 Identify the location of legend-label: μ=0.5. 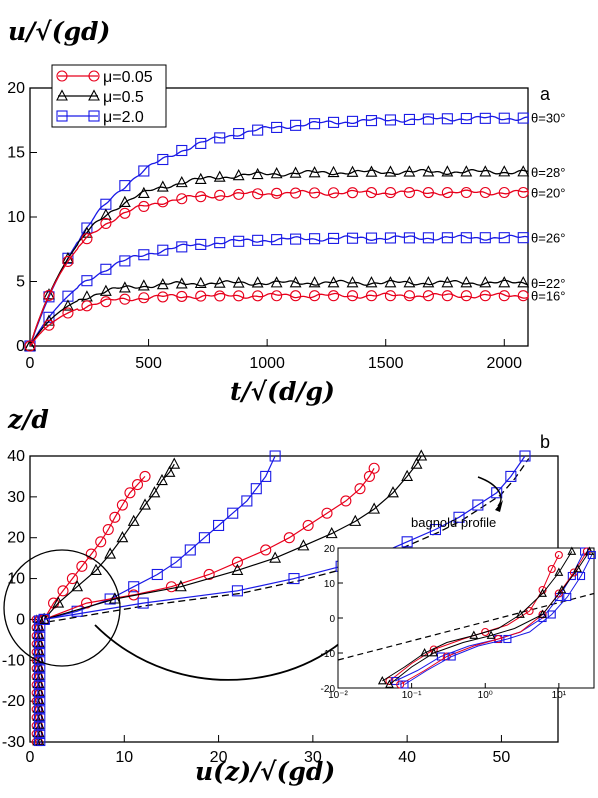
(123, 97).